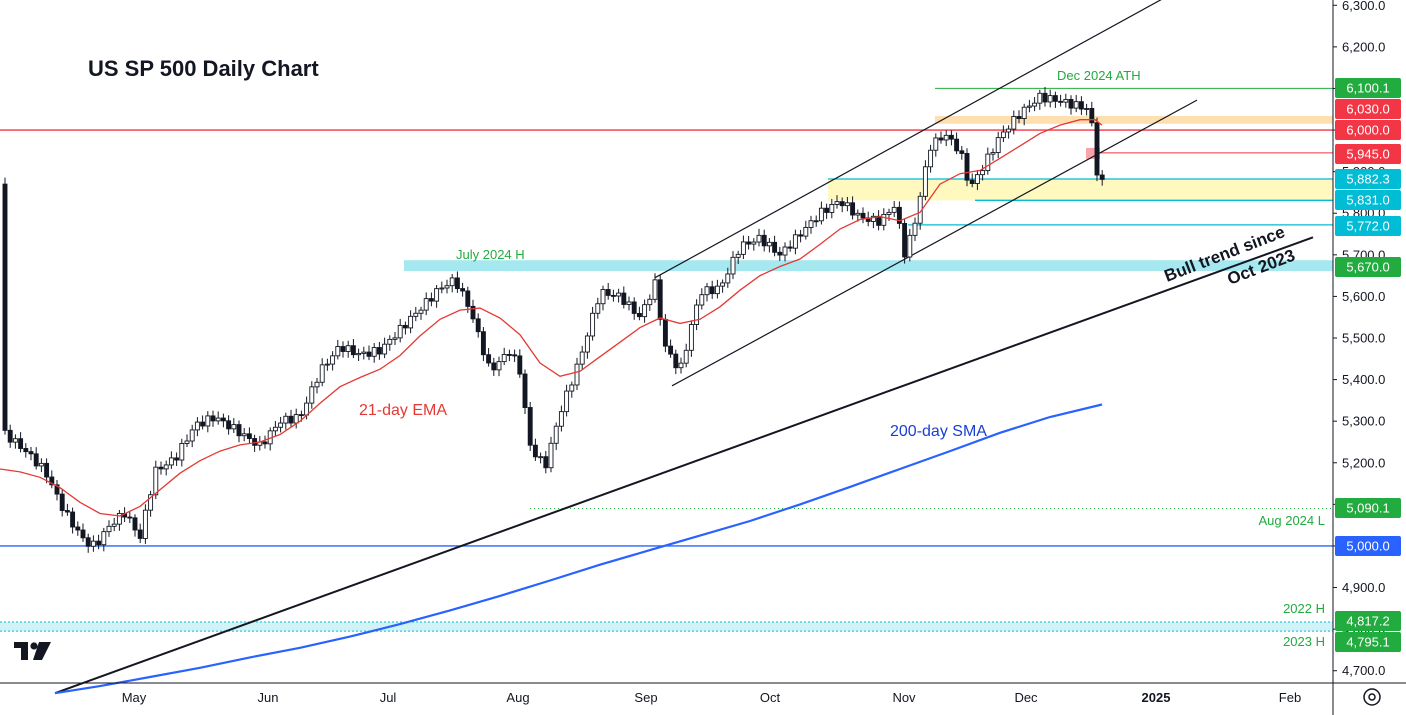 The width and height of the screenshot is (1406, 715). What do you see at coordinates (1156, 697) in the screenshot?
I see `x-tick-label: 2025` at bounding box center [1156, 697].